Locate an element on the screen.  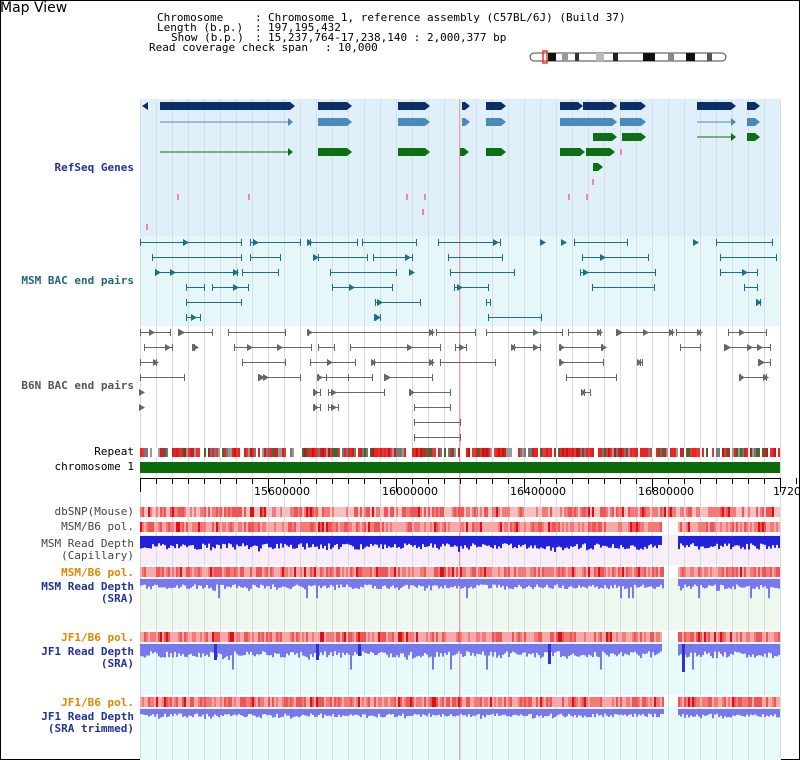
msm-bac-marker is located at coordinates (194, 317).